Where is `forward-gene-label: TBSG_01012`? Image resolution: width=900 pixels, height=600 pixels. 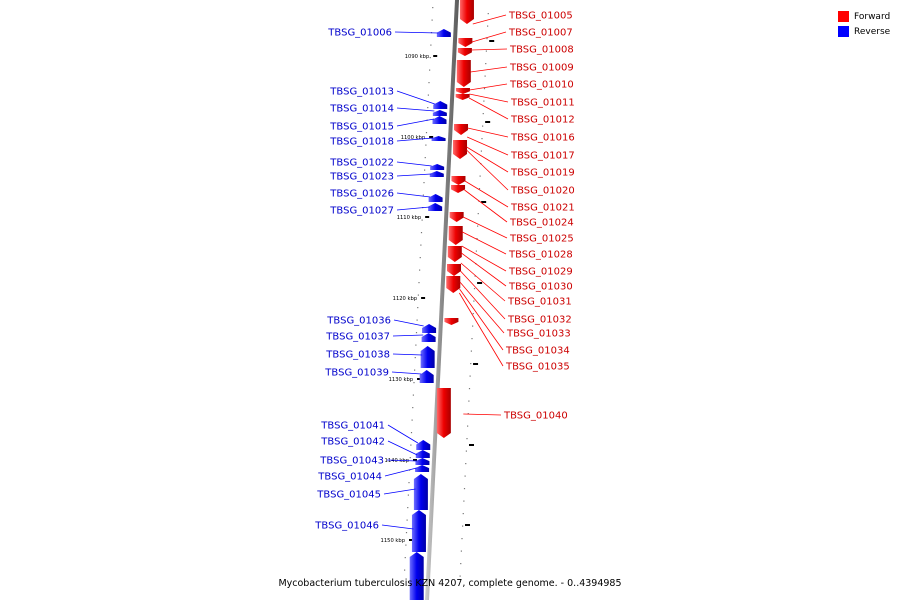 forward-gene-label: TBSG_01012 is located at coordinates (542, 120).